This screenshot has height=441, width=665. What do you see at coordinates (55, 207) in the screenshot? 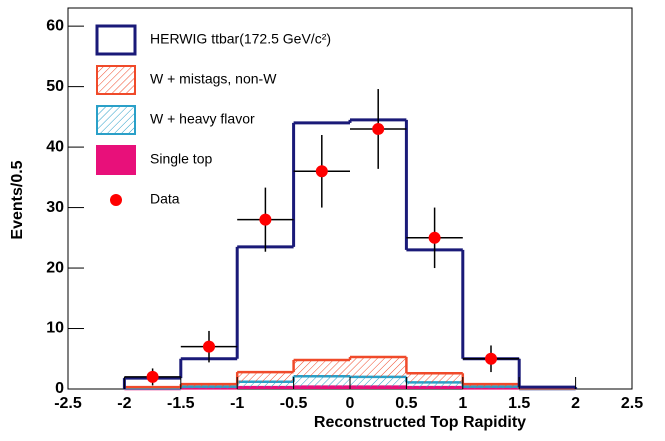
I see `y-tick-label: 30` at bounding box center [55, 207].